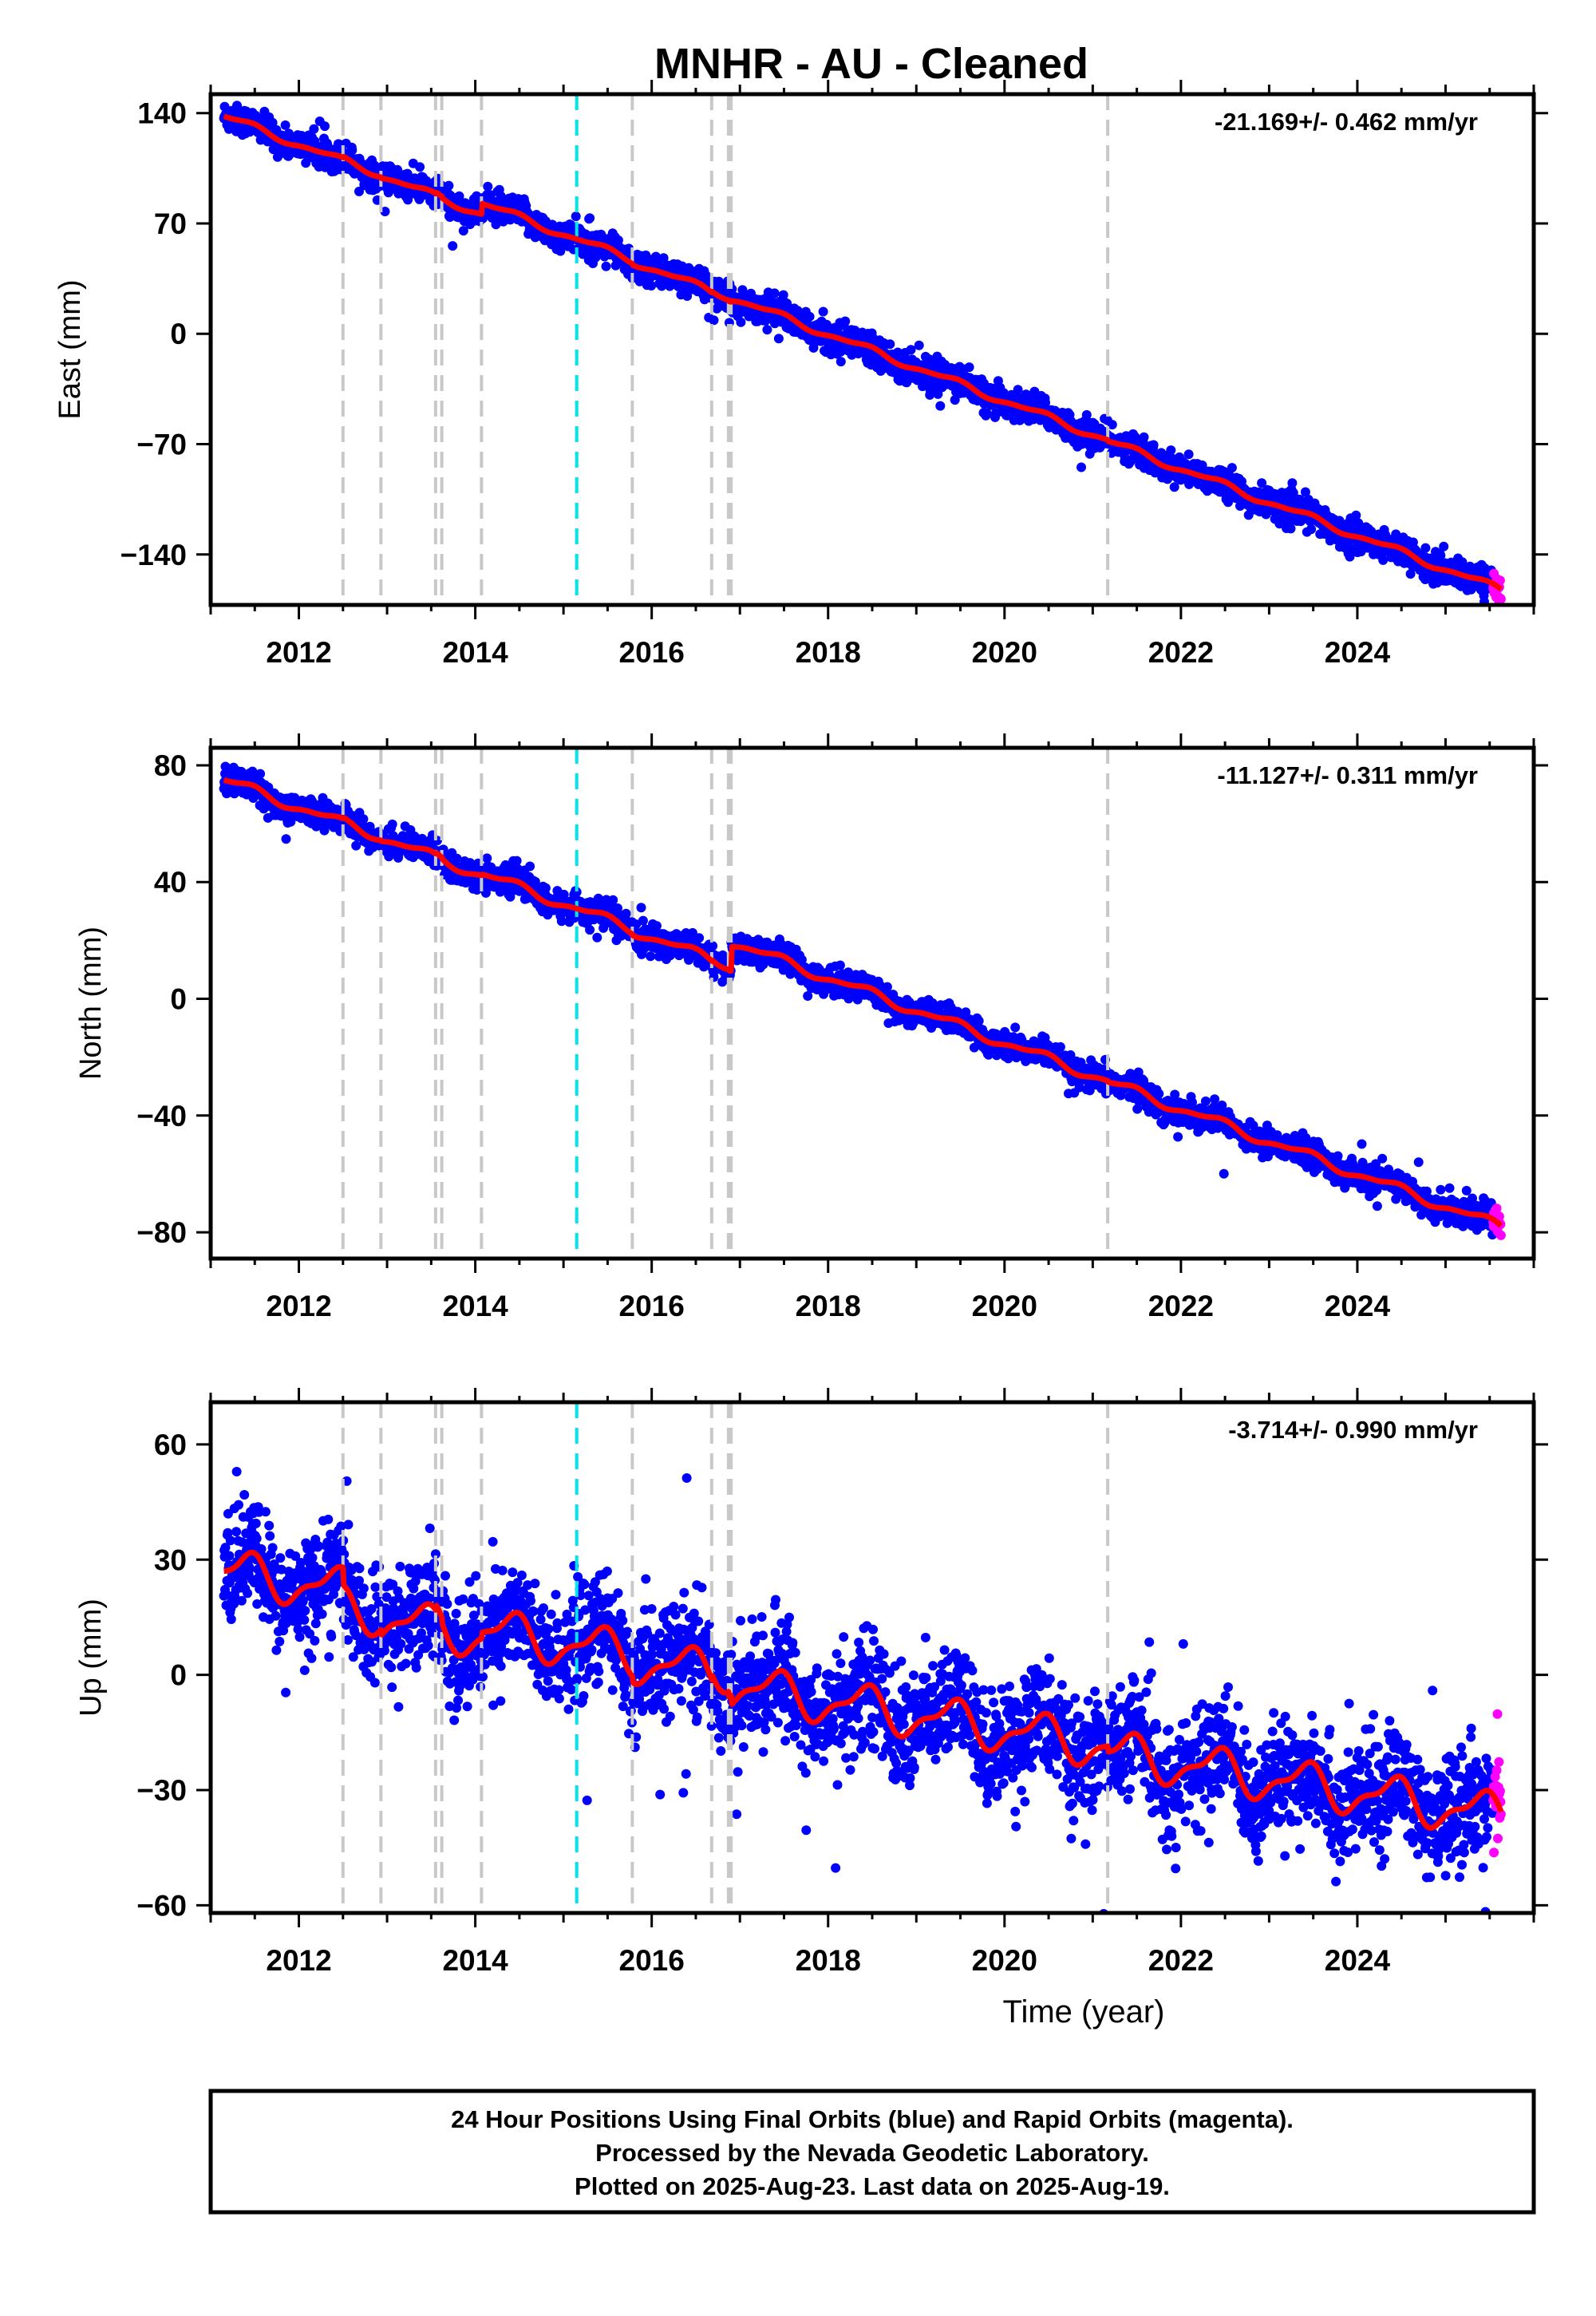 The height and width of the screenshot is (2316, 1596). What do you see at coordinates (153, 555) in the screenshot?
I see `y-tick-label: −140` at bounding box center [153, 555].